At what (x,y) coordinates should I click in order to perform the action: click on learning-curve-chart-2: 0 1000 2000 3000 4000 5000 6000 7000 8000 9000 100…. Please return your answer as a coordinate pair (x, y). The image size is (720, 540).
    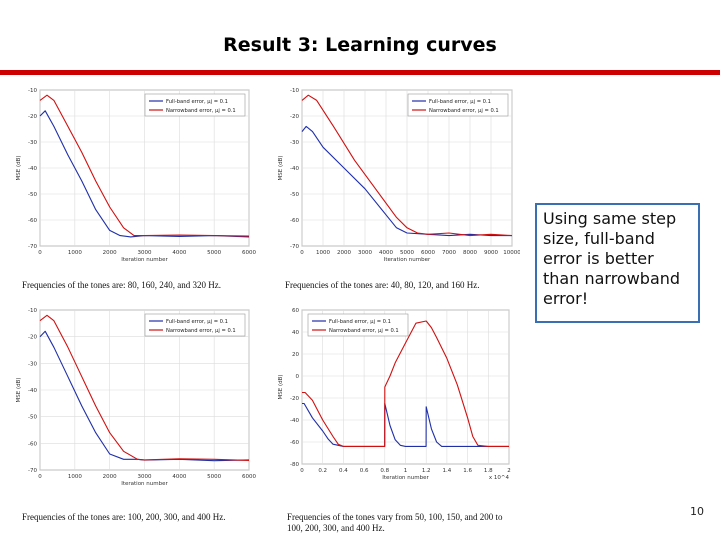
    Looking at the image, I should click on (399, 175).